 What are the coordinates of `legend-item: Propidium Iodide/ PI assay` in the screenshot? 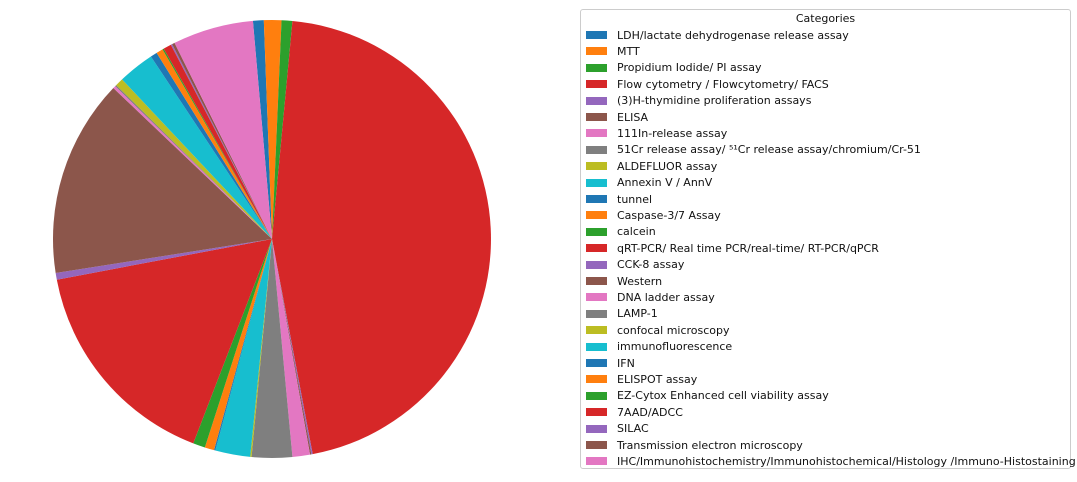 It's located at (674, 68).